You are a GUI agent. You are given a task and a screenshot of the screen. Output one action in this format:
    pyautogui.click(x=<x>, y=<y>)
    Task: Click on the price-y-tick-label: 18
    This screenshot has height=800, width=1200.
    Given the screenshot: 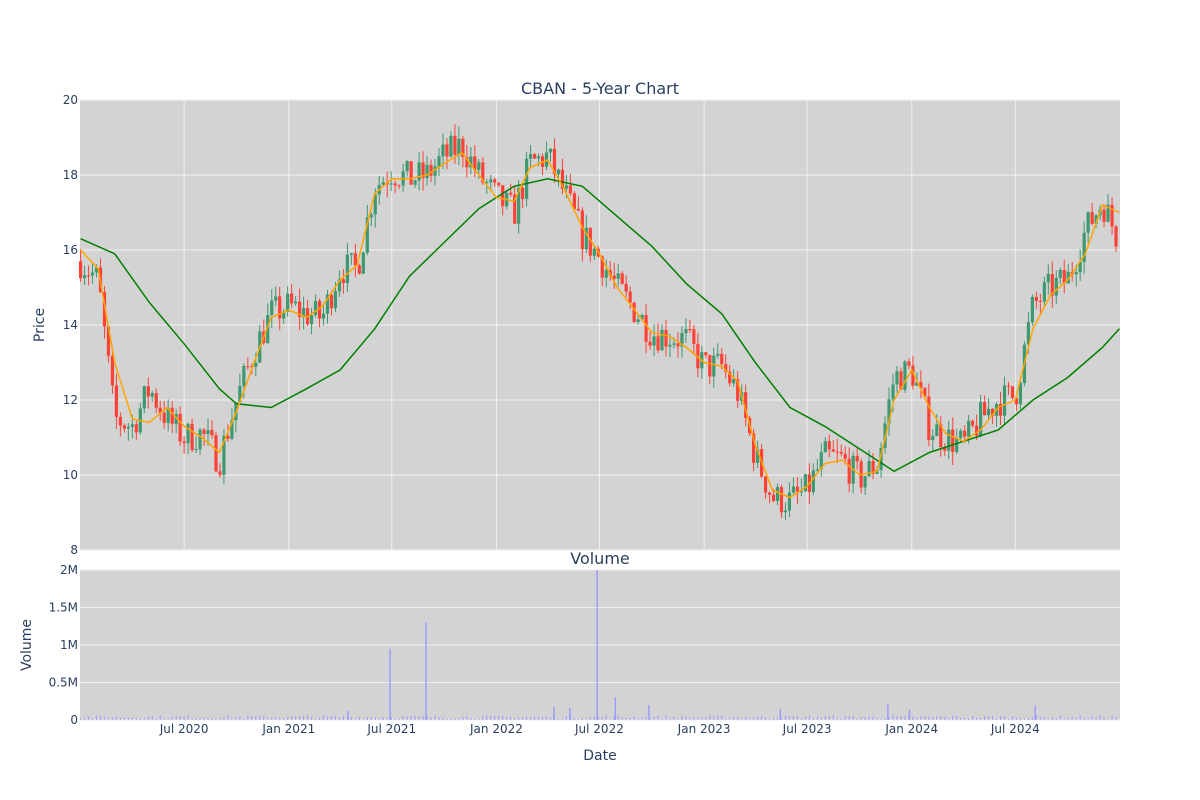 What is the action you would take?
    pyautogui.click(x=70, y=175)
    